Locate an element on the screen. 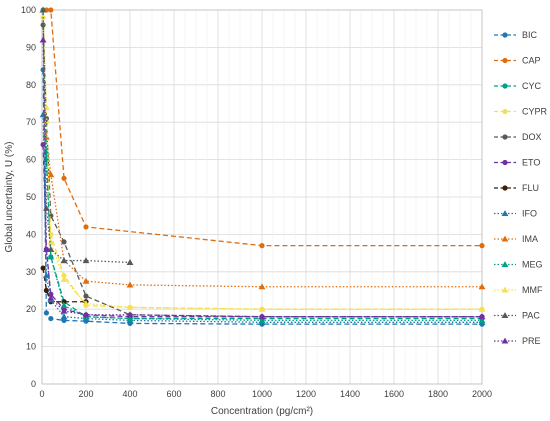 The width and height of the screenshot is (550, 421). legend-marker-cap is located at coordinates (505, 60).